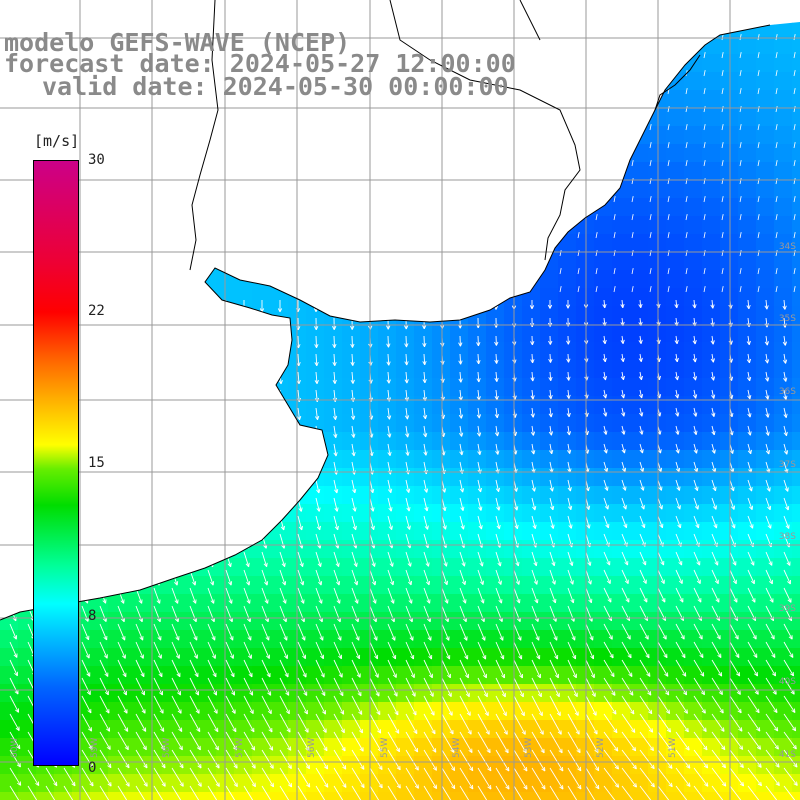 The image size is (800, 800). Describe the element at coordinates (167, 747) in the screenshot. I see `lon-label-58w: 58W` at that location.